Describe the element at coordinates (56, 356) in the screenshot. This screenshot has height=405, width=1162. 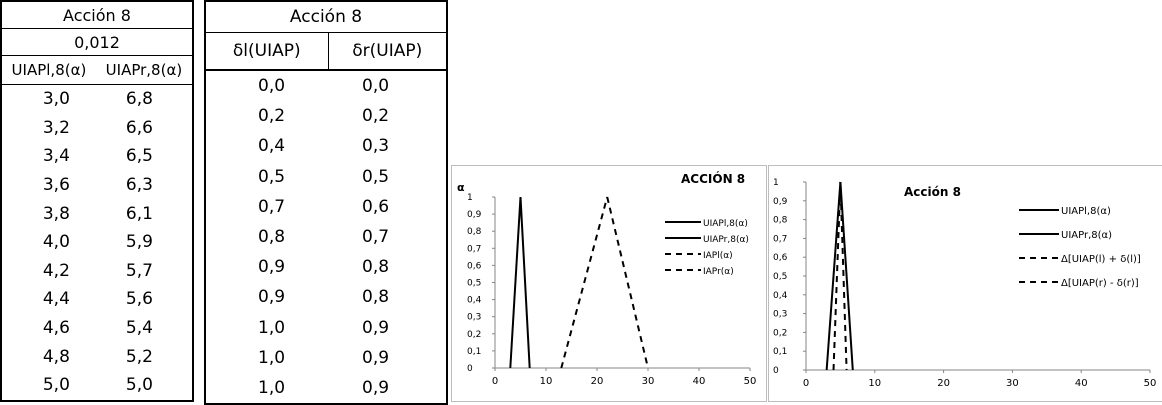
I see `table-cell: 4,8` at that location.